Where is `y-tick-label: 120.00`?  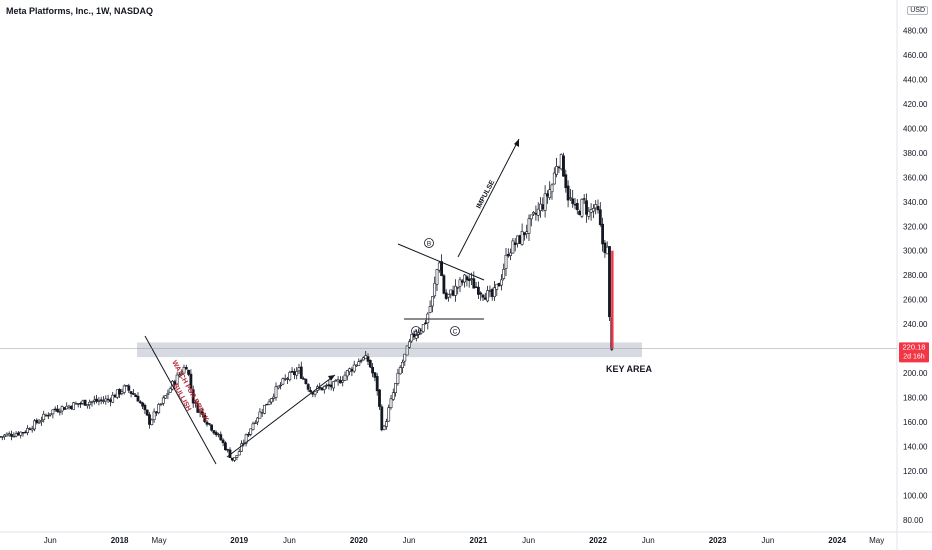 y-tick-label: 120.00 is located at coordinates (915, 471).